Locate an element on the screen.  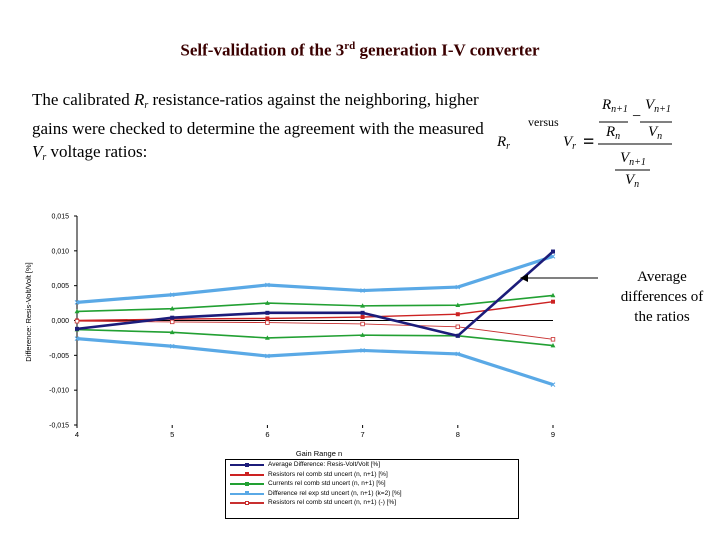
title-pre: Self-validation of the 3 is located at coordinates (262, 50).